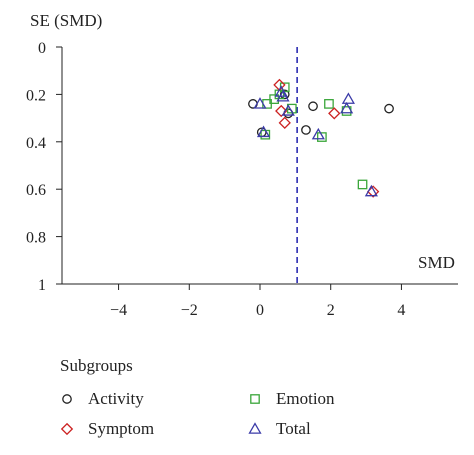 The image size is (474, 455). What do you see at coordinates (36, 190) in the screenshot?
I see `y-tick-label: 0.6` at bounding box center [36, 190].